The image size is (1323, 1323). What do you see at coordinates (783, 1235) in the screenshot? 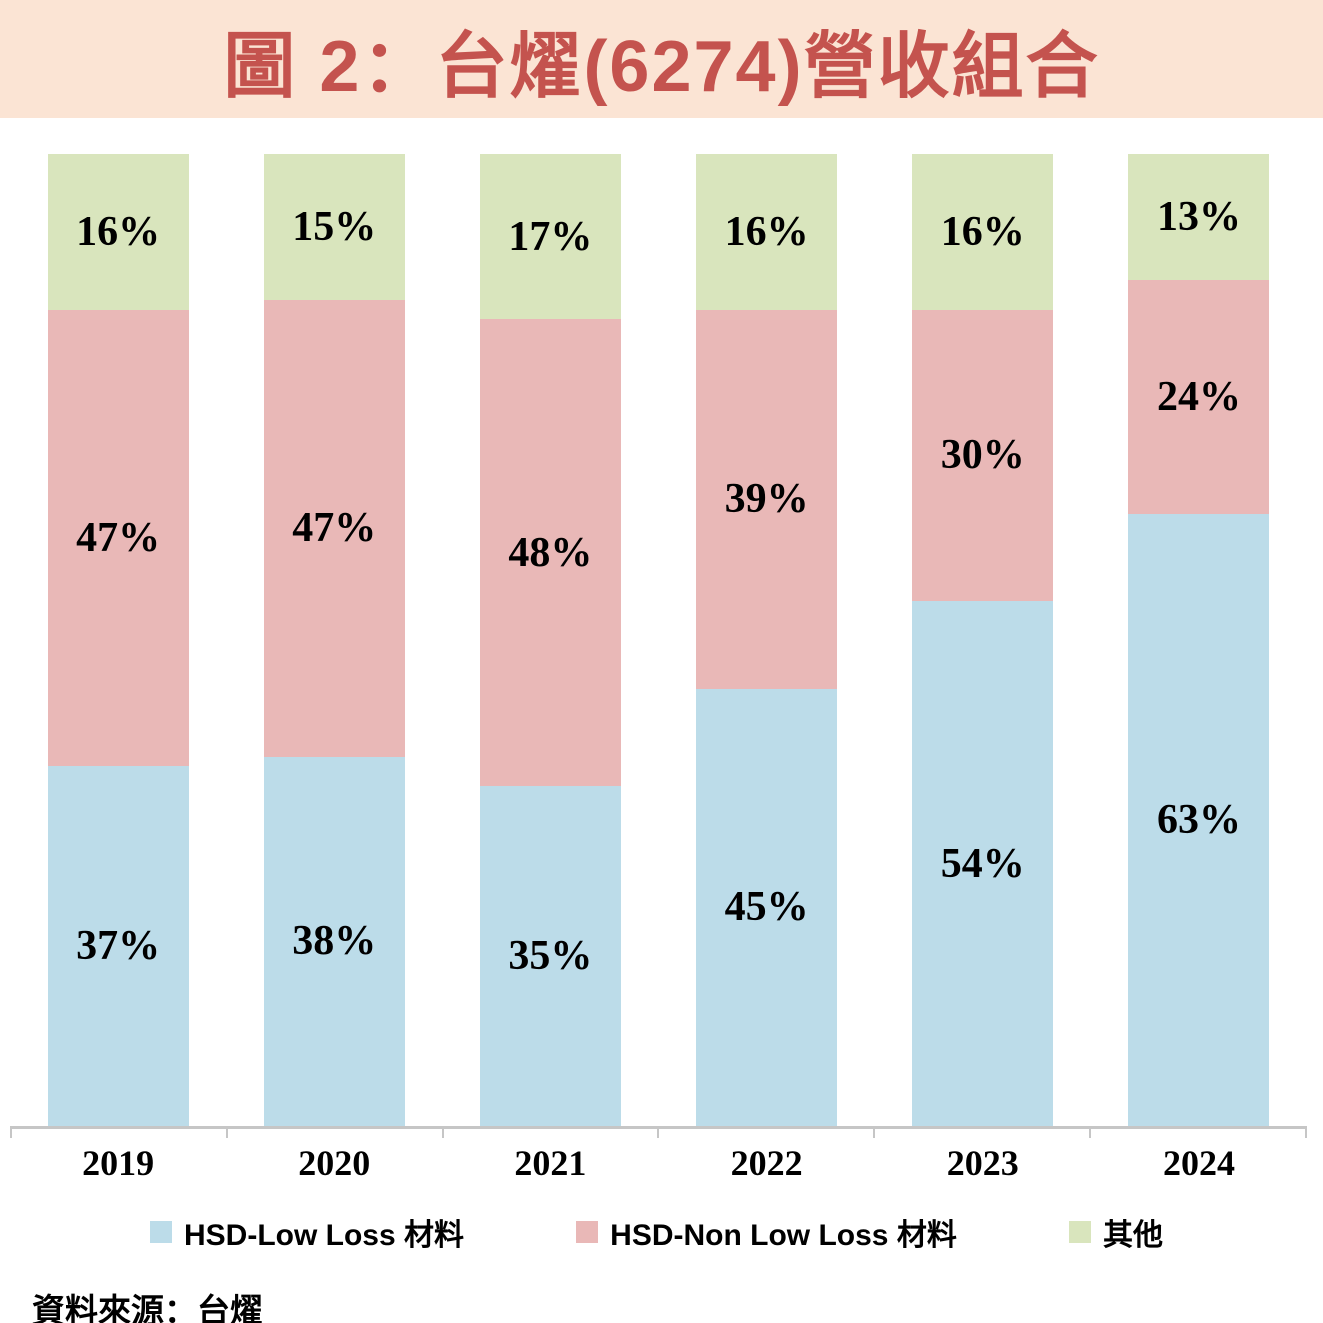
I see `legend-label: HSD-Non Low Loss 材料` at bounding box center [783, 1235].